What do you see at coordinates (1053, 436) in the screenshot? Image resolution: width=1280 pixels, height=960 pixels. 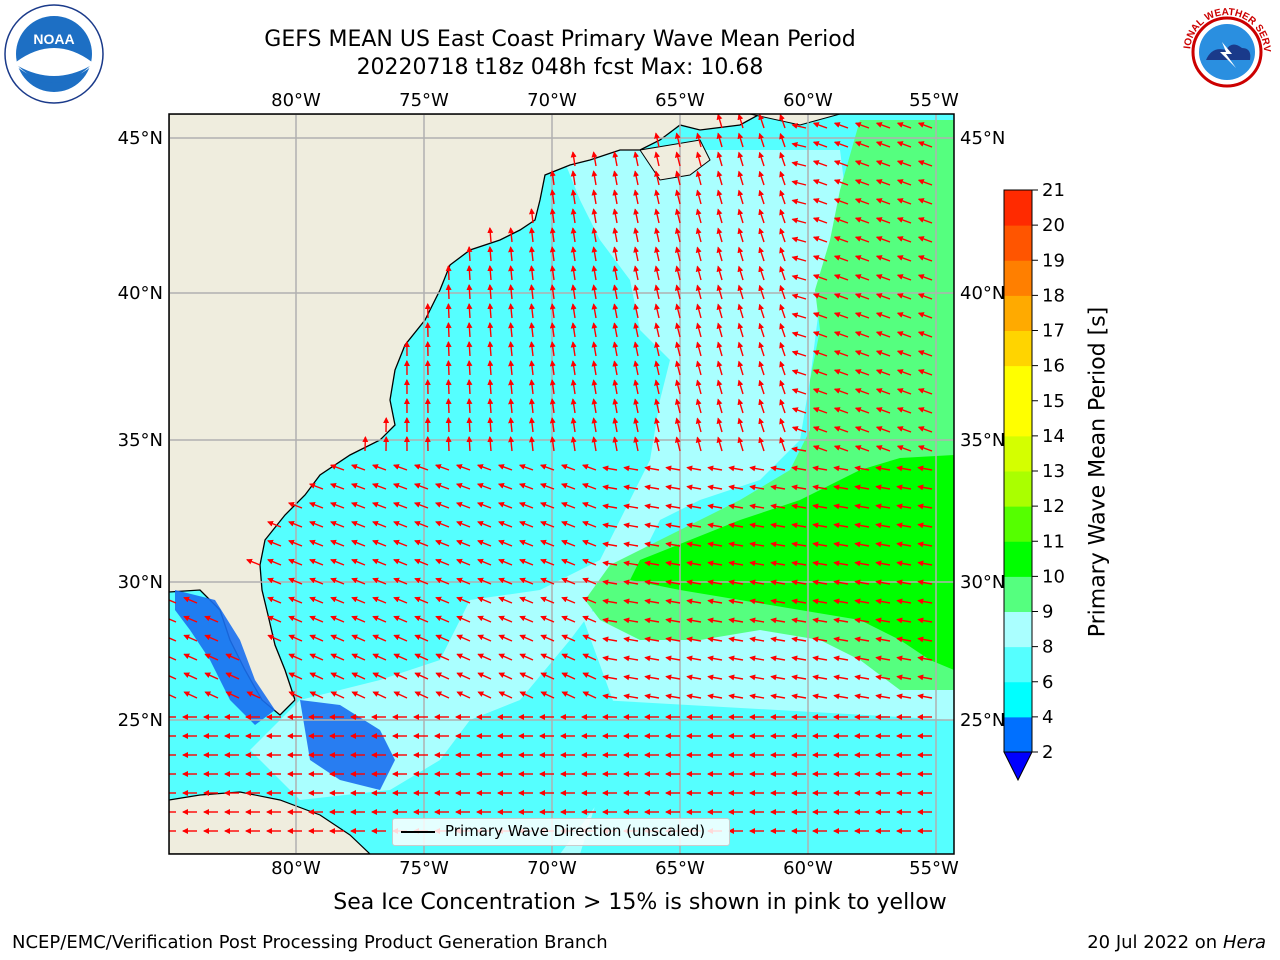 I see `colorbar-tick-label: 14` at bounding box center [1053, 436].